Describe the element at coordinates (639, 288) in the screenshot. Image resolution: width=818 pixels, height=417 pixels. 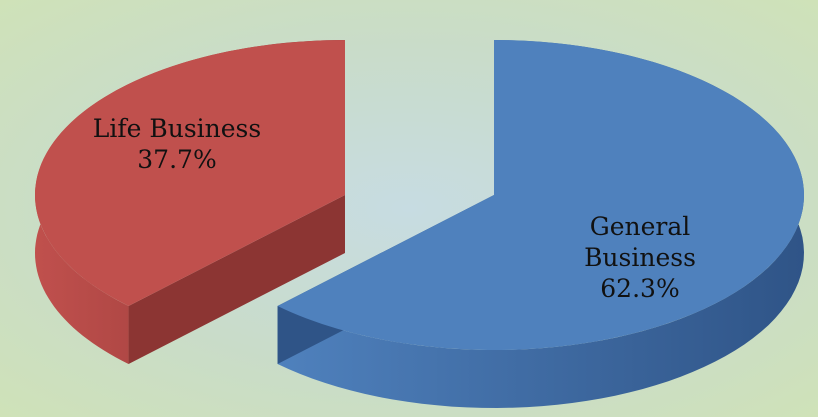
I see `slice-label-line: 62.3%` at that location.